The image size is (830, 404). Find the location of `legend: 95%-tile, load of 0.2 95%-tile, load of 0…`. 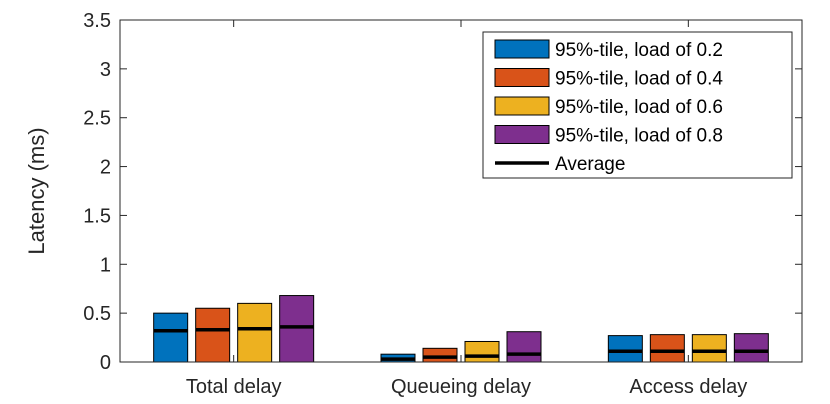

legend: 95%-tile, load of 0.2 95%-tile, load of 0… is located at coordinates (637, 105).